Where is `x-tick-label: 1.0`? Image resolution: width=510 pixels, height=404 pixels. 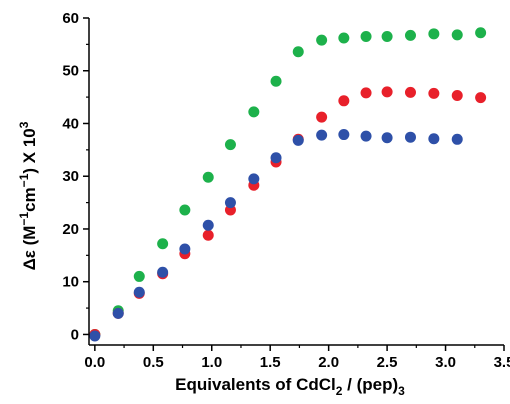
x-tick-label: 1.0 is located at coordinates (211, 362).